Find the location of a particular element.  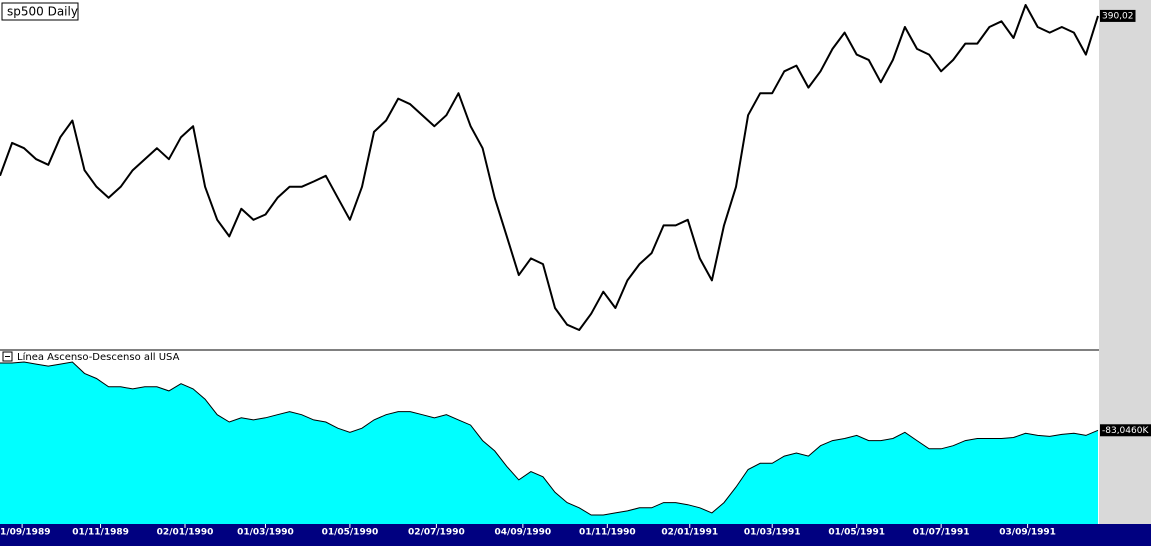

x-tick-label: 02/07/1990 is located at coordinates (436, 533).